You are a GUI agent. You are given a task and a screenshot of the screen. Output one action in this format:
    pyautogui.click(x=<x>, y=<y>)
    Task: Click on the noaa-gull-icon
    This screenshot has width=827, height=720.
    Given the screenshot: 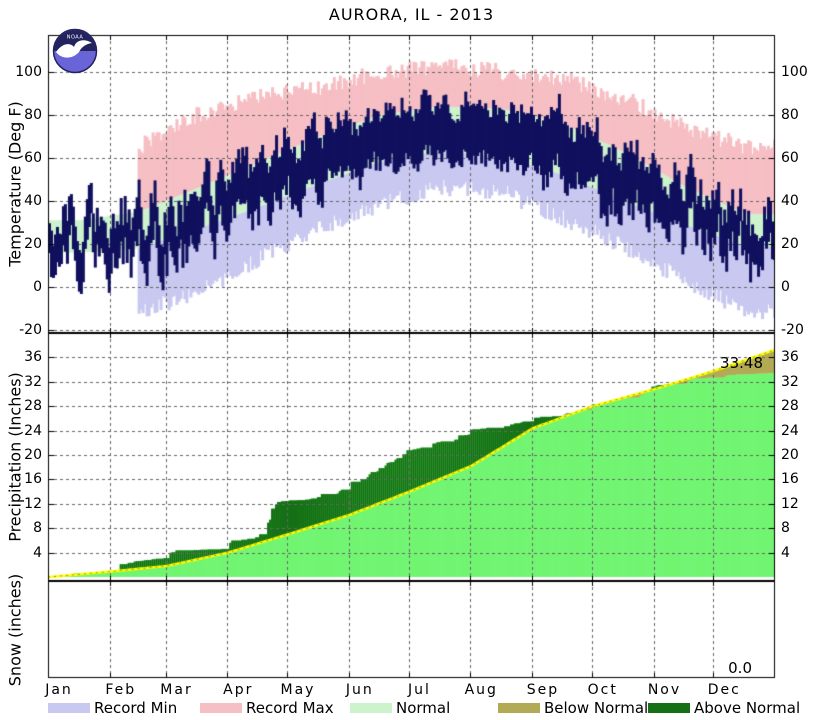 What is the action you would take?
    pyautogui.click(x=74, y=49)
    